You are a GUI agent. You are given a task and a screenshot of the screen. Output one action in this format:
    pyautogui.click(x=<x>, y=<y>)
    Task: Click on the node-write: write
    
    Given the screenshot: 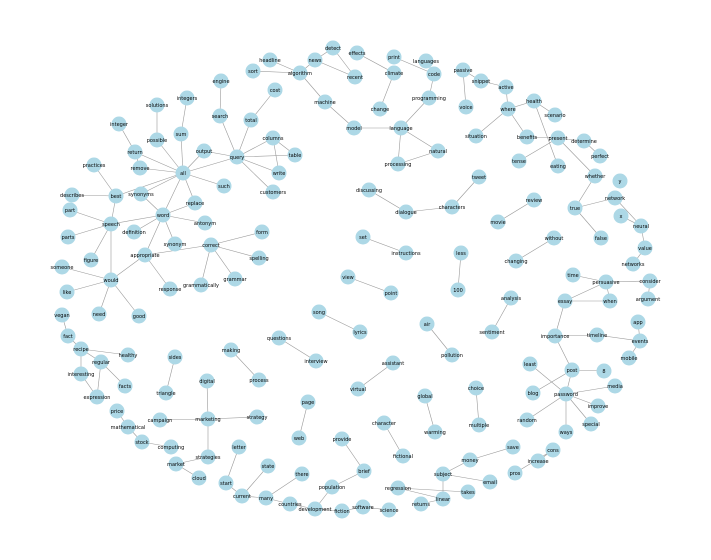 What is the action you would take?
    pyautogui.click(x=279, y=173)
    